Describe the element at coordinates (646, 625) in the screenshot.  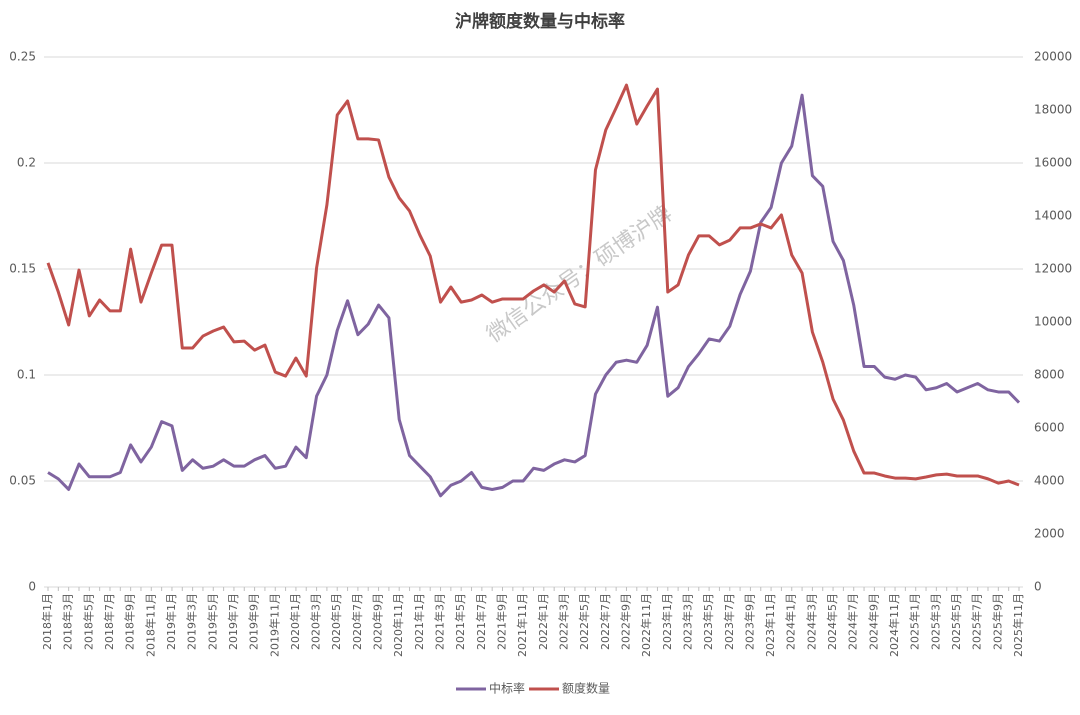
I see `x-tick-label: 2022年11月` at that location.